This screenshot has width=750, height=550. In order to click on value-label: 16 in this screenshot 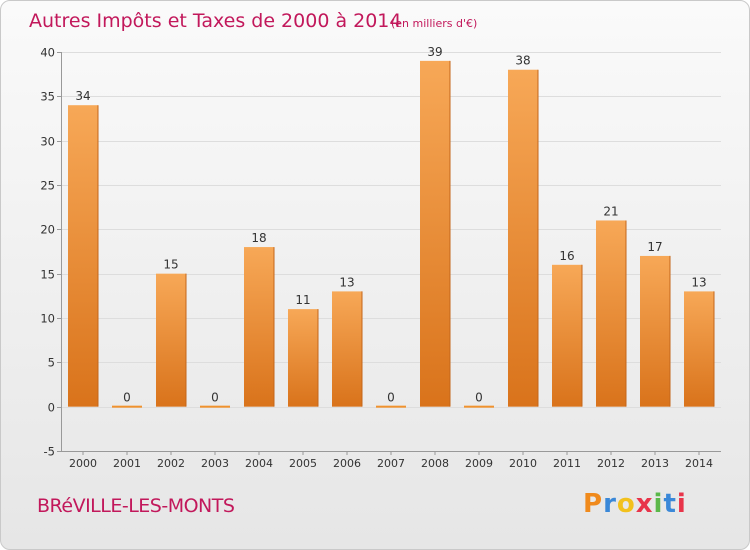, I will do `click(566, 256)`.